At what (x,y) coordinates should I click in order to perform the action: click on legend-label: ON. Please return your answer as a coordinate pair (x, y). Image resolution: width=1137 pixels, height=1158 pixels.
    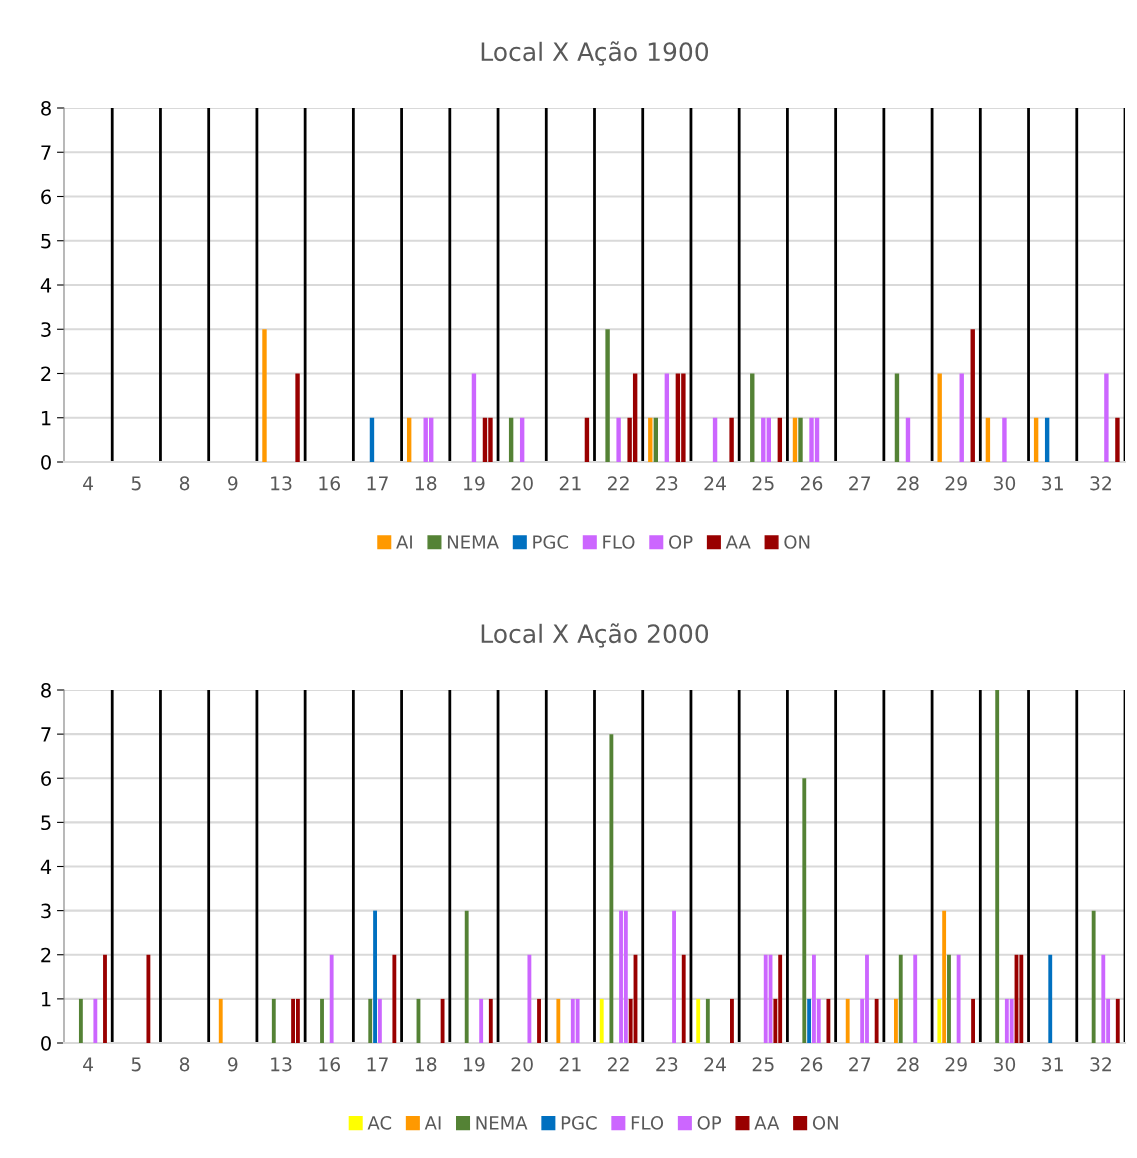
    Looking at the image, I should click on (825, 1123).